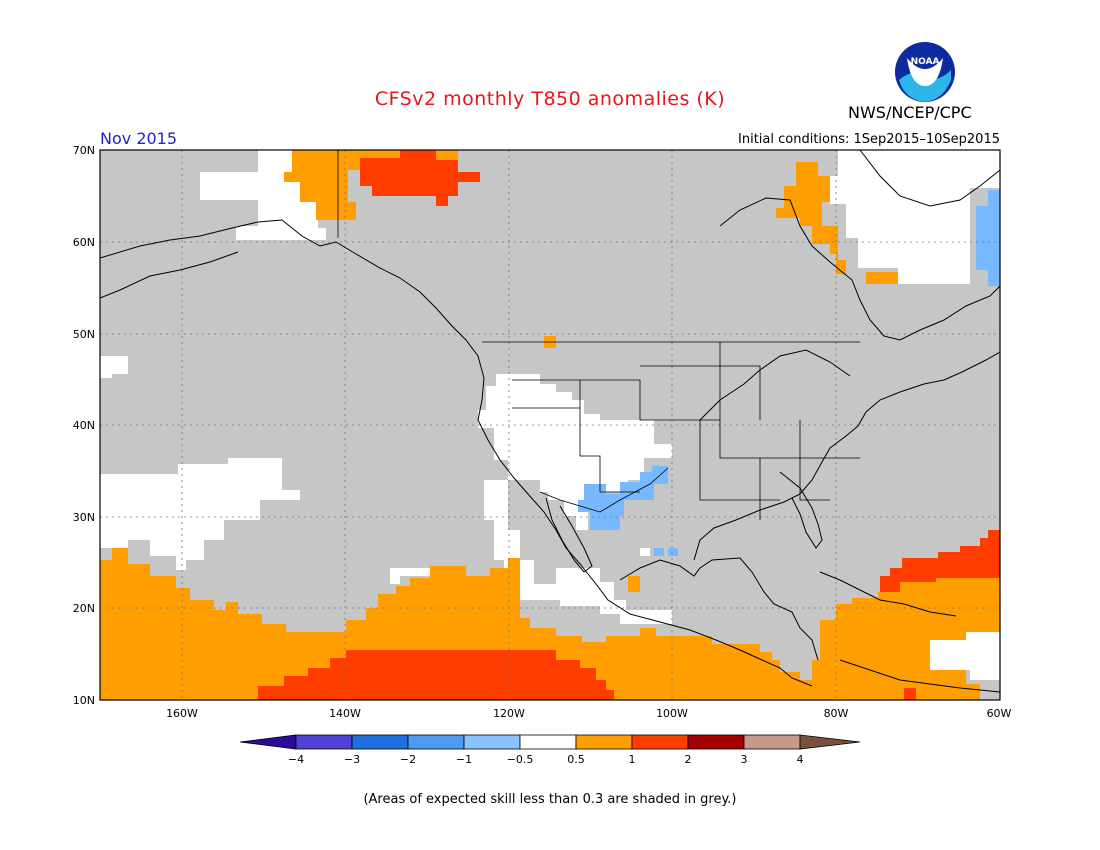 This screenshot has width=1100, height=850. What do you see at coordinates (345, 713) in the screenshot?
I see `lon-label: 140W` at bounding box center [345, 713].